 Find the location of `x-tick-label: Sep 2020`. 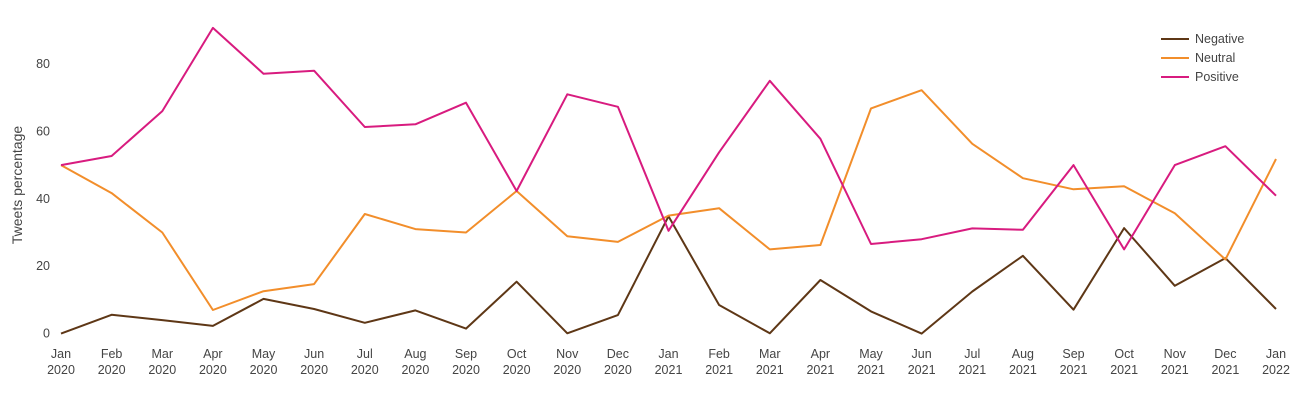

x-tick-label: Sep 2020 is located at coordinates (466, 362).